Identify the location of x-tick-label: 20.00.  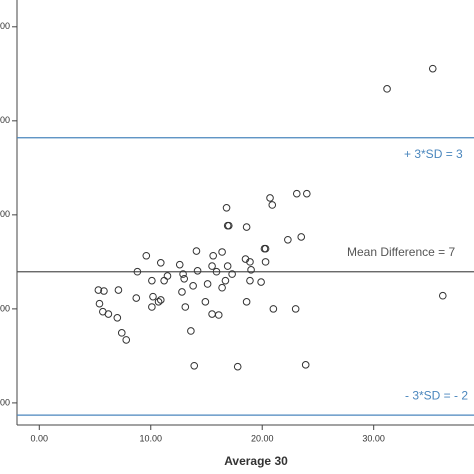
(262, 438).